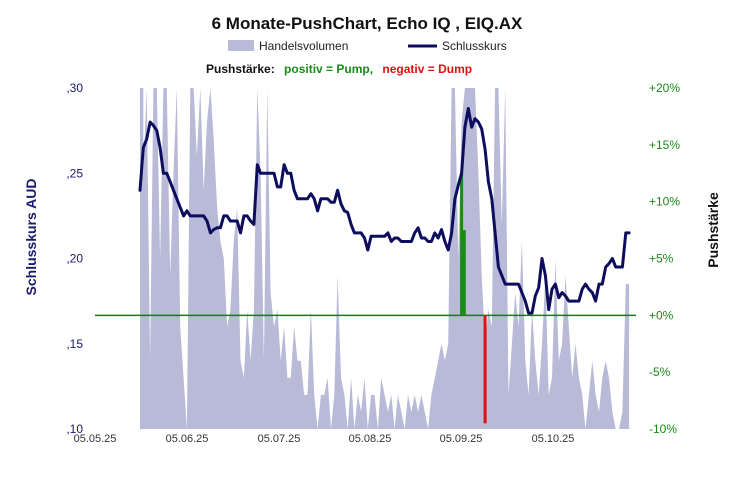 This screenshot has height=480, width=734. What do you see at coordinates (664, 145) in the screenshot?
I see `y2-tick-label: +15%` at bounding box center [664, 145].